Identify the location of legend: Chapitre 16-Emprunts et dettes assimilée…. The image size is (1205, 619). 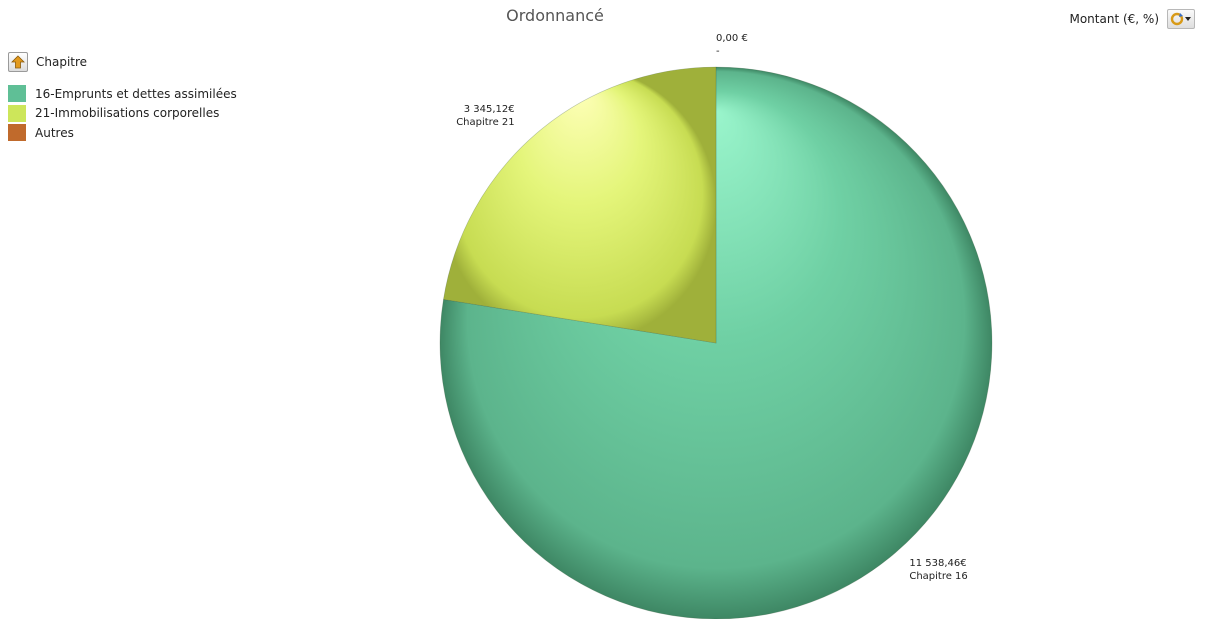
(122, 97).